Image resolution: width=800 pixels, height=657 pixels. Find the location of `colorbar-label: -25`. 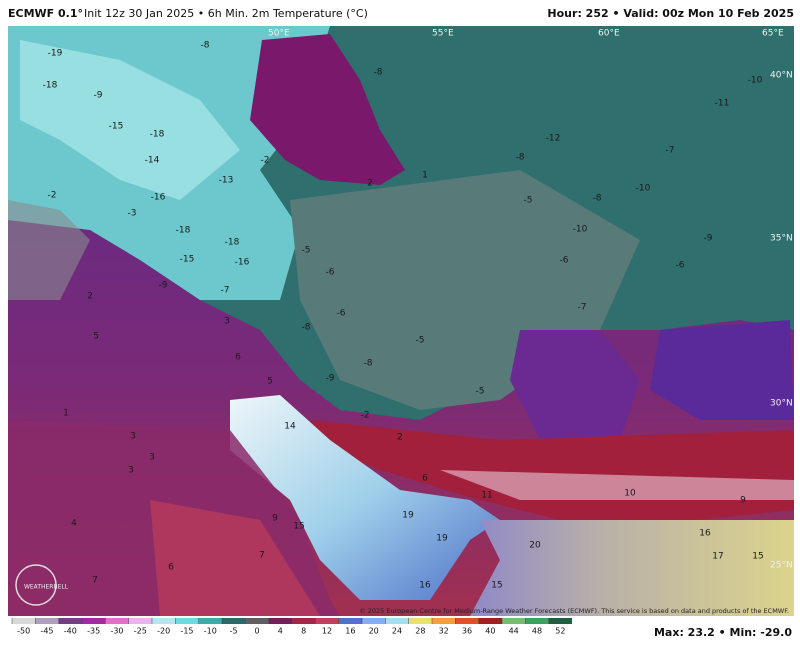

colorbar-label: -25 is located at coordinates (140, 631).